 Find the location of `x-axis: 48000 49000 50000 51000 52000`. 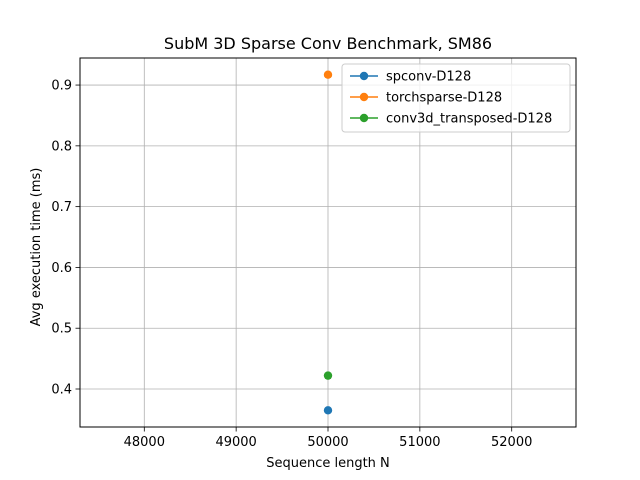

x-axis: 48000 49000 50000 51000 52000 is located at coordinates (328, 438).